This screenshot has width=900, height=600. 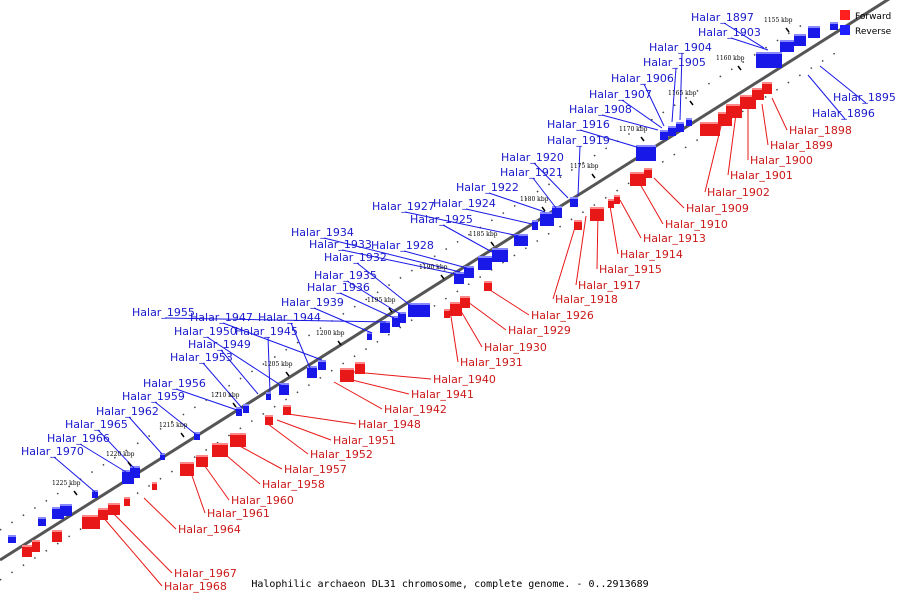 I want to click on forward-gene-label: Halar_1960, so click(x=262, y=500).